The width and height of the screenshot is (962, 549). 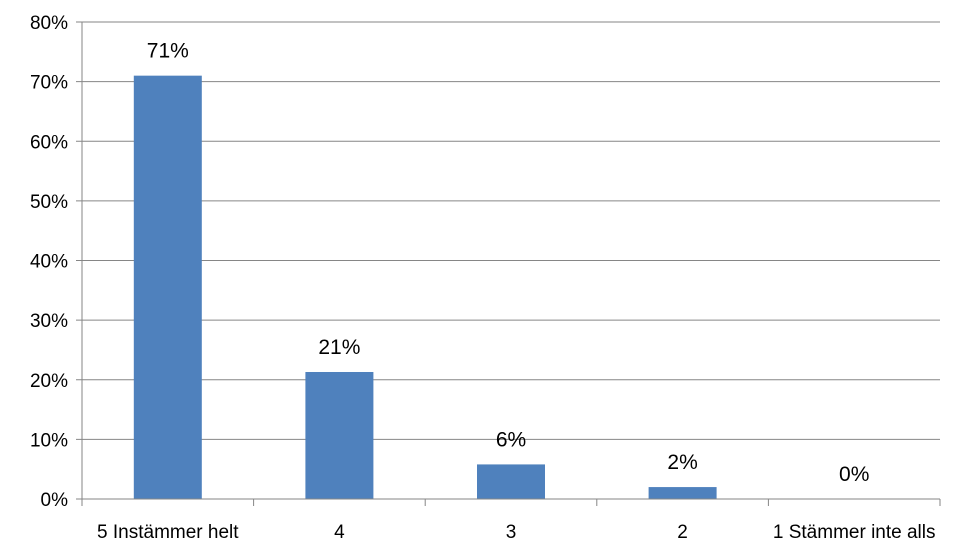 I want to click on x-category-label: 1 Stämmer inte alls, so click(x=854, y=532).